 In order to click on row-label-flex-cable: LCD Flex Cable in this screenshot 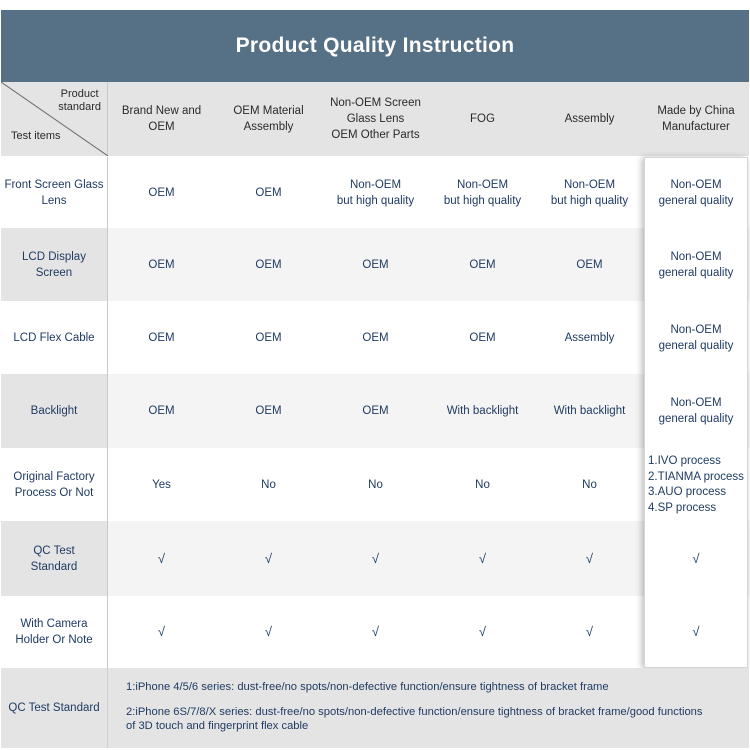, I will do `click(54, 337)`.